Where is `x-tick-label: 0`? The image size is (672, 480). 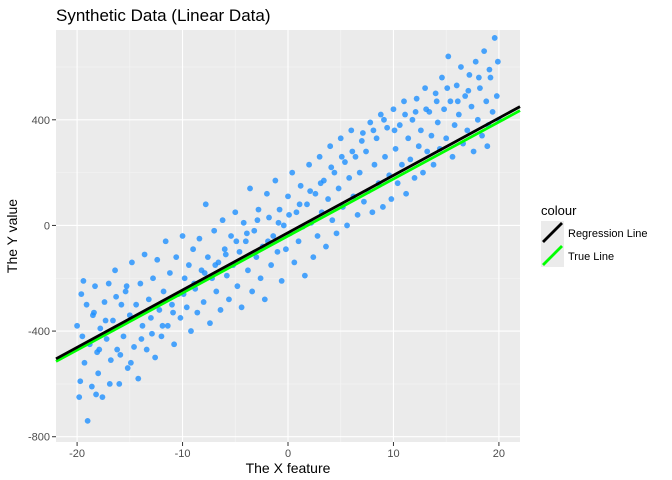 x-tick-label: 0 is located at coordinates (288, 454).